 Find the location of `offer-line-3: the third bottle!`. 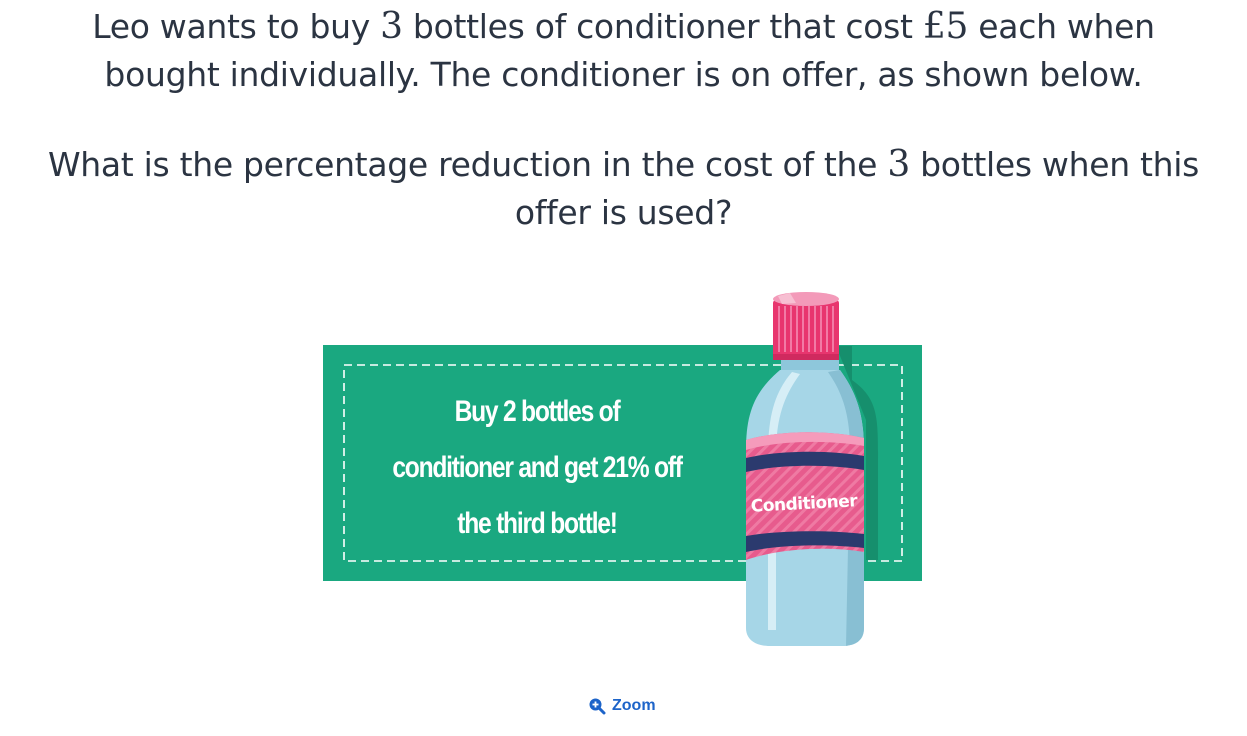

offer-line-3: the third bottle! is located at coordinates (537, 523).